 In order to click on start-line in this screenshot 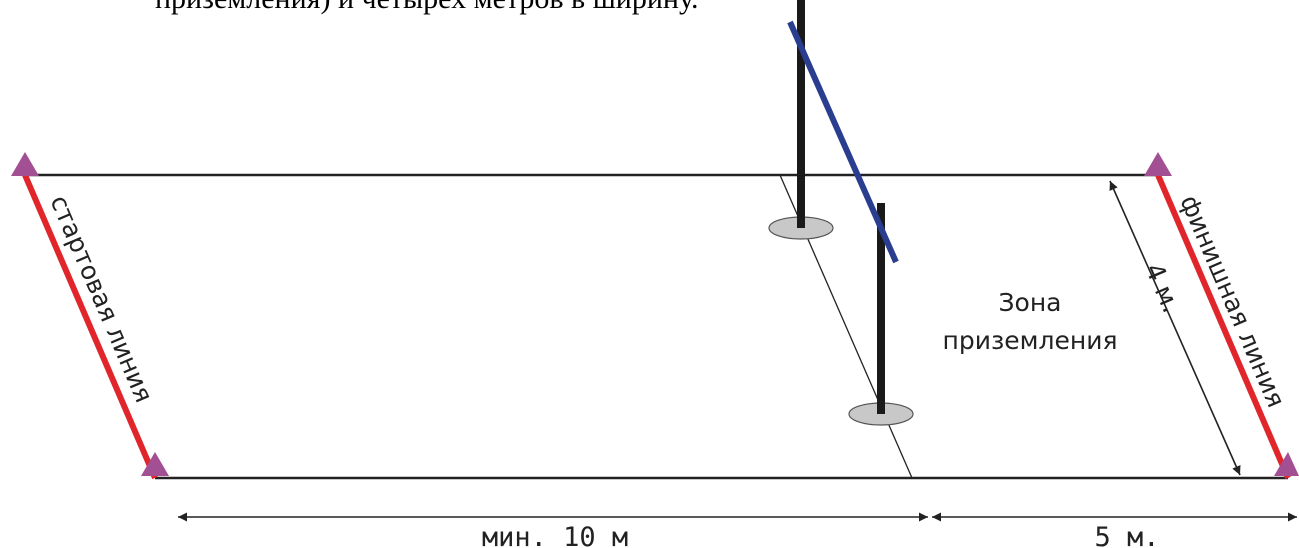, I will do `click(90, 326)`.